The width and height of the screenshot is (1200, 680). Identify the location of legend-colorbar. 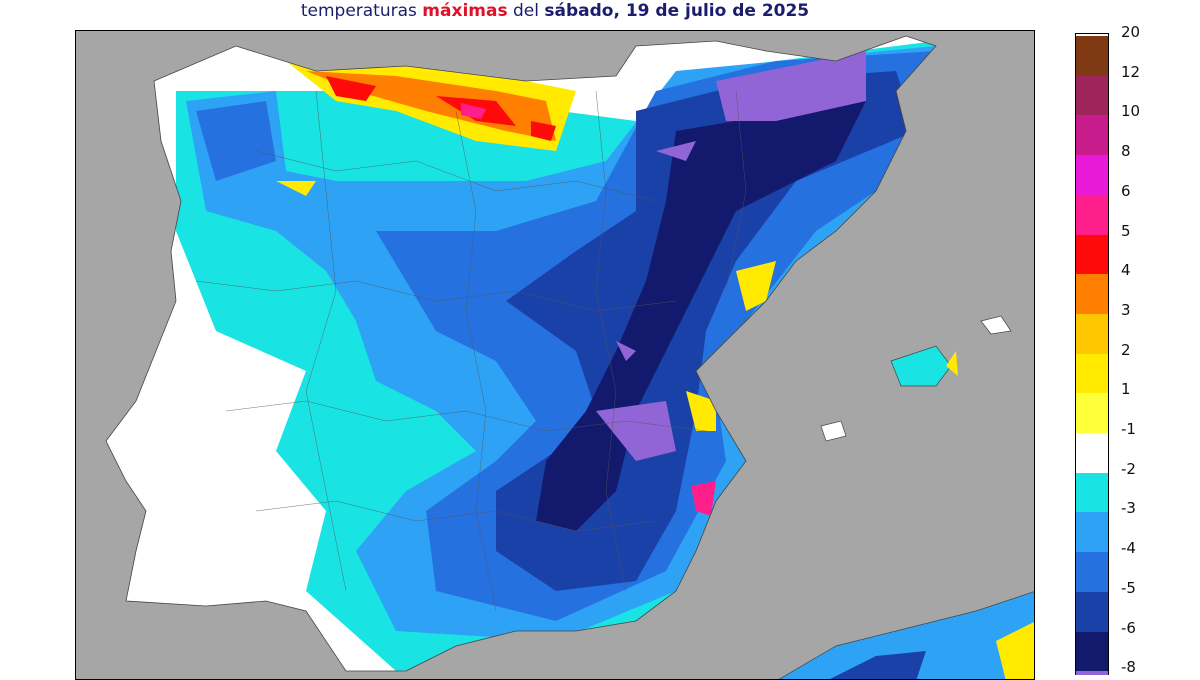
(1092, 354).